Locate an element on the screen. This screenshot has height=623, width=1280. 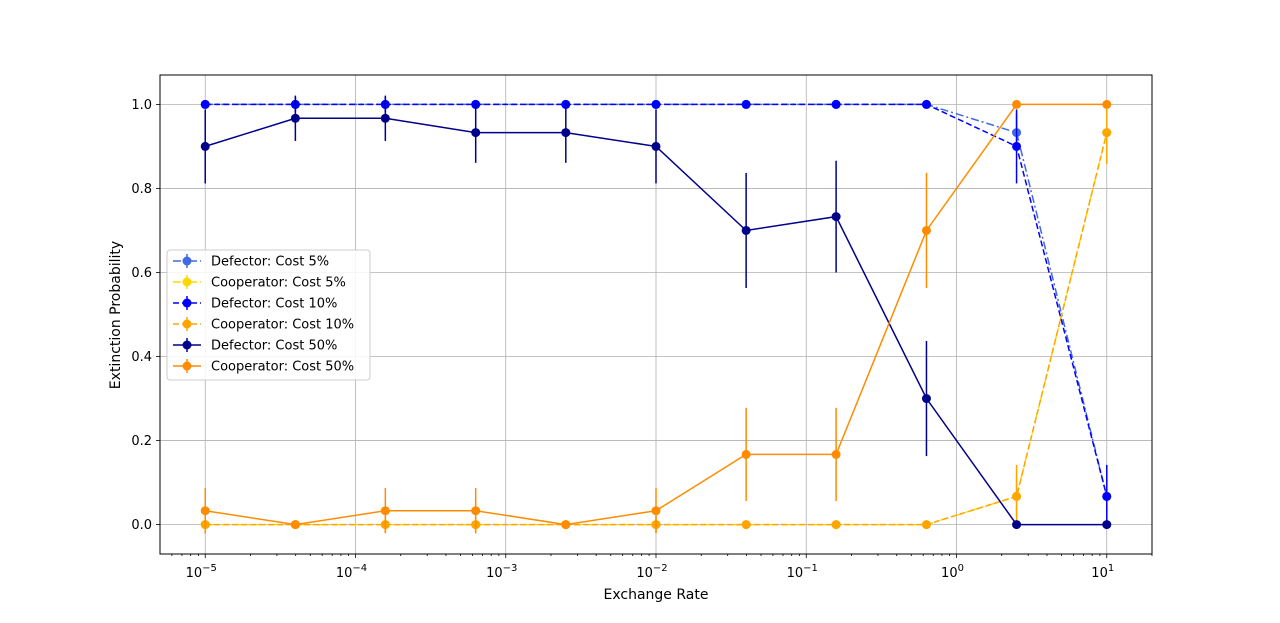
x-tick-label: 10⁻² is located at coordinates (651, 572).